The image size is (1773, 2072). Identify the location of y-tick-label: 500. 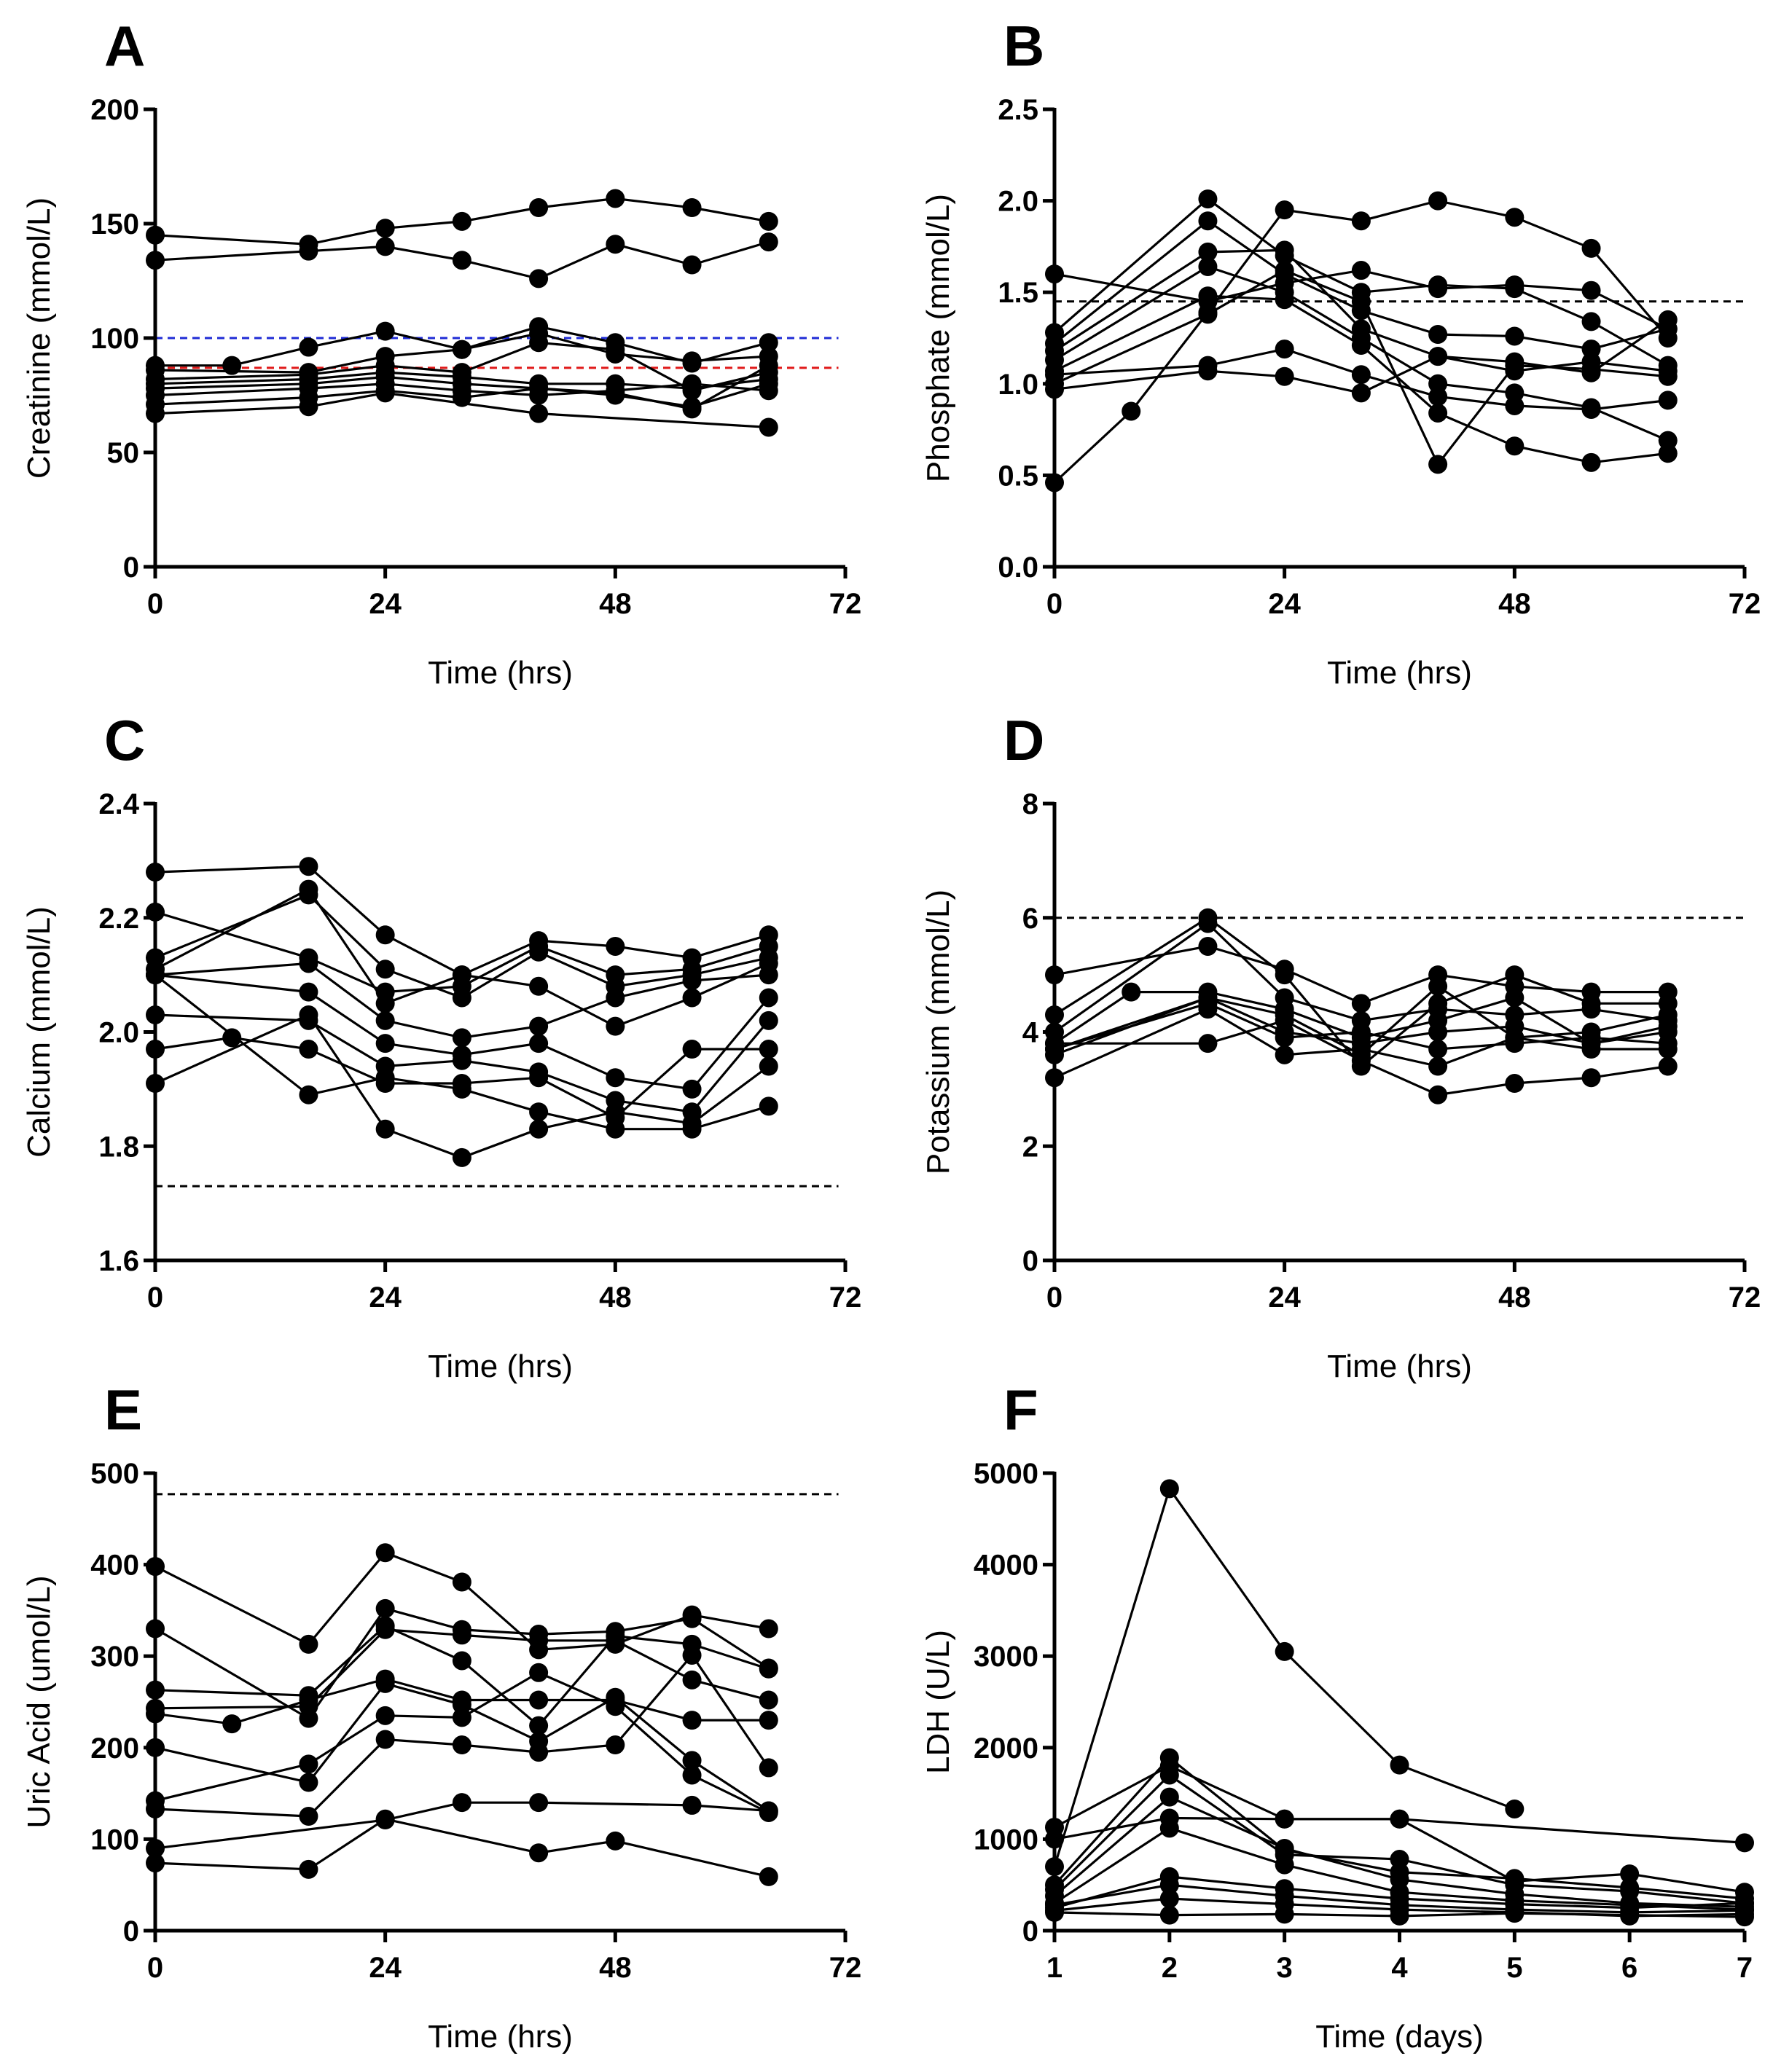
(115, 1474).